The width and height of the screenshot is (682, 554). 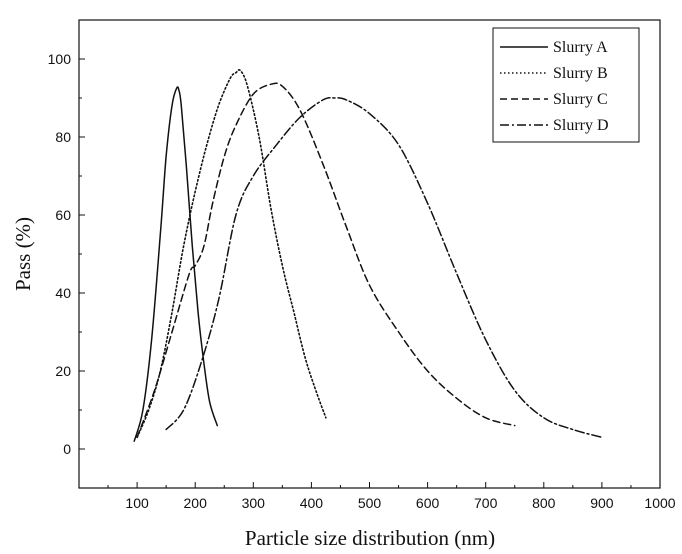 I want to click on x-tick-label: 300, so click(x=254, y=503).